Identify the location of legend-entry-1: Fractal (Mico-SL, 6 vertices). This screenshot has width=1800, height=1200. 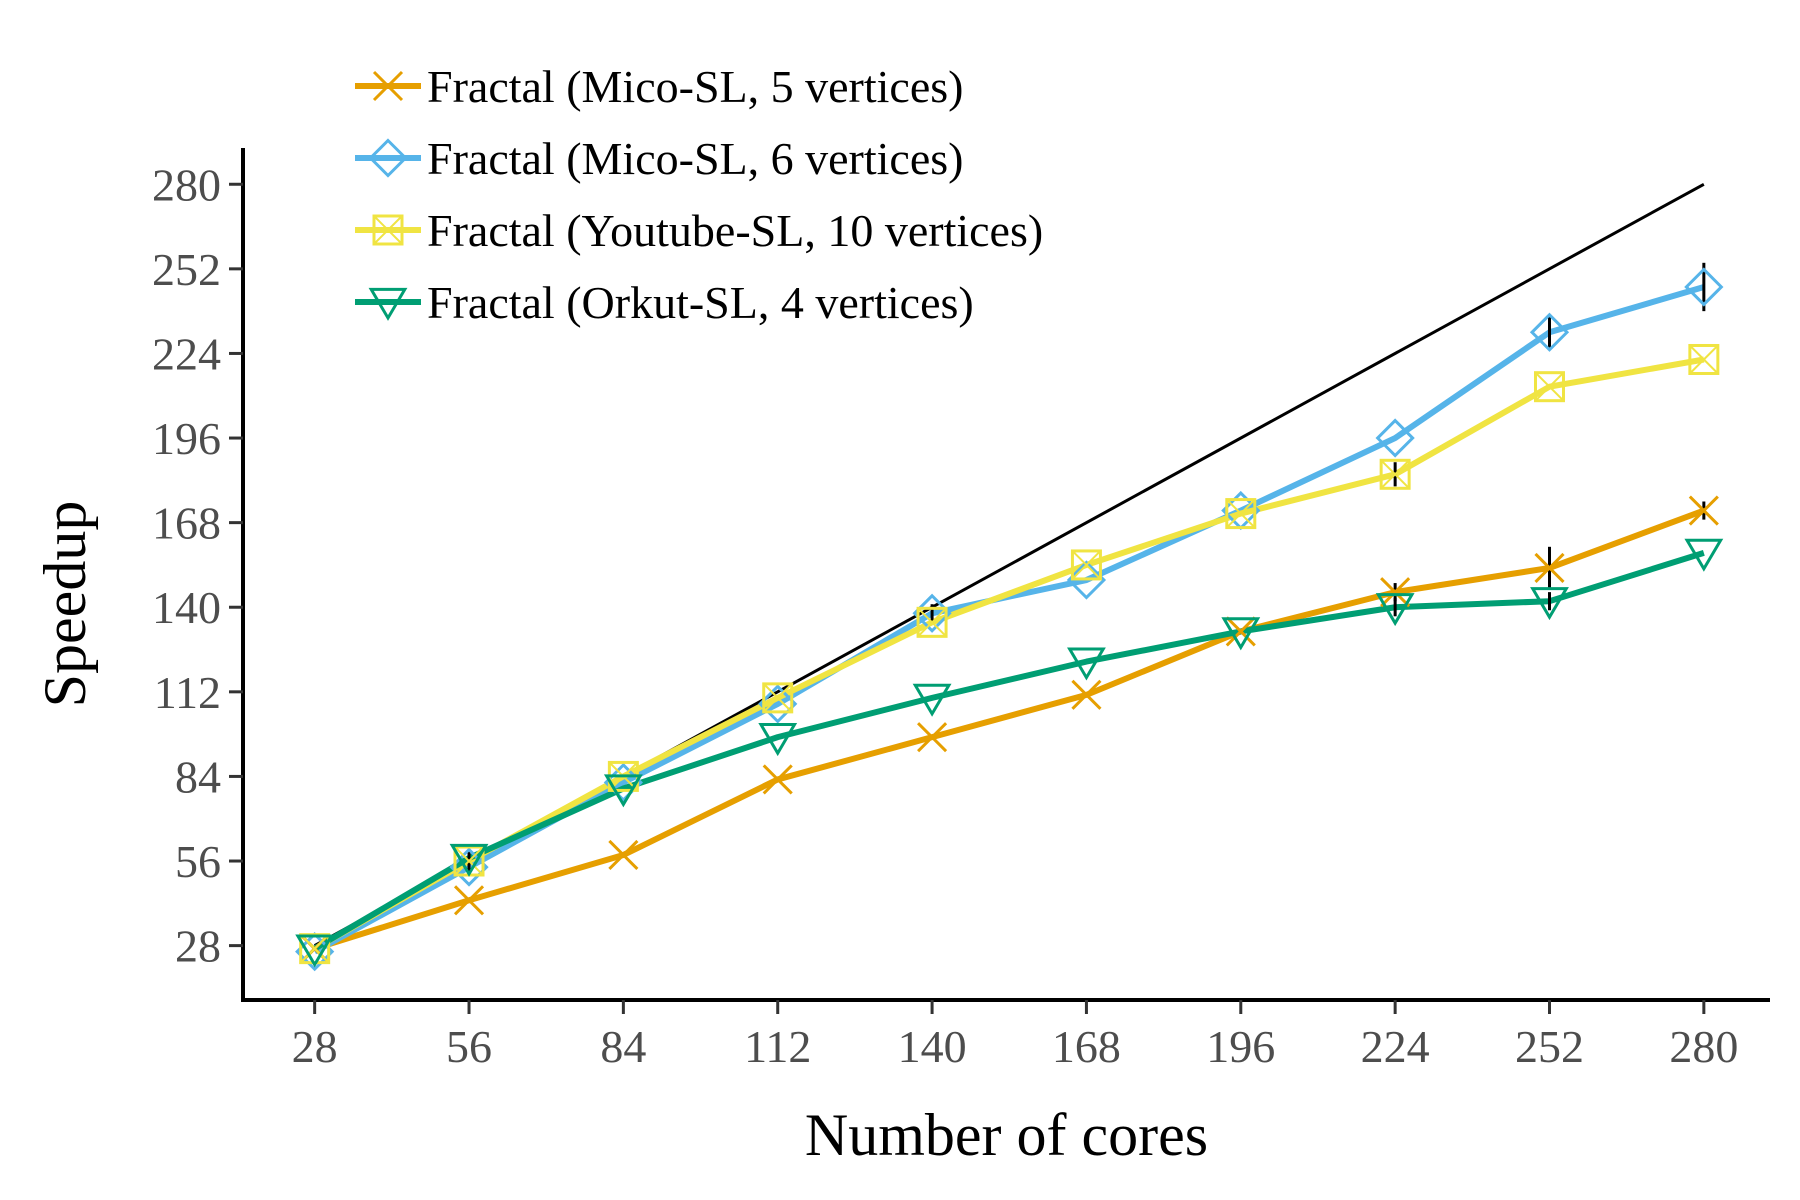
(659, 158).